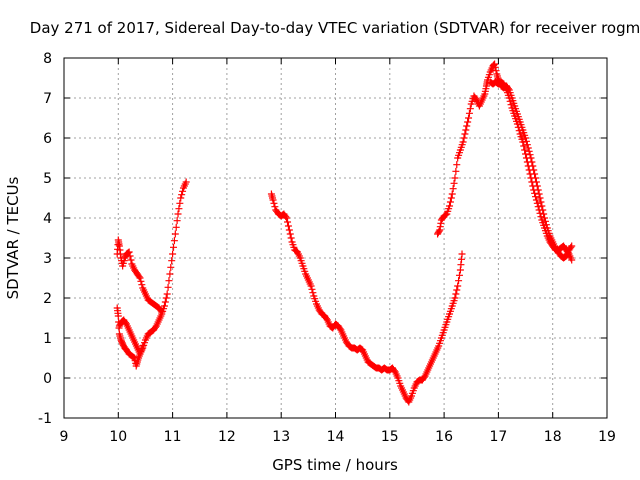 The width and height of the screenshot is (640, 480). What do you see at coordinates (335, 465) in the screenshot?
I see `x-axis-label: GPS time / hours` at bounding box center [335, 465].